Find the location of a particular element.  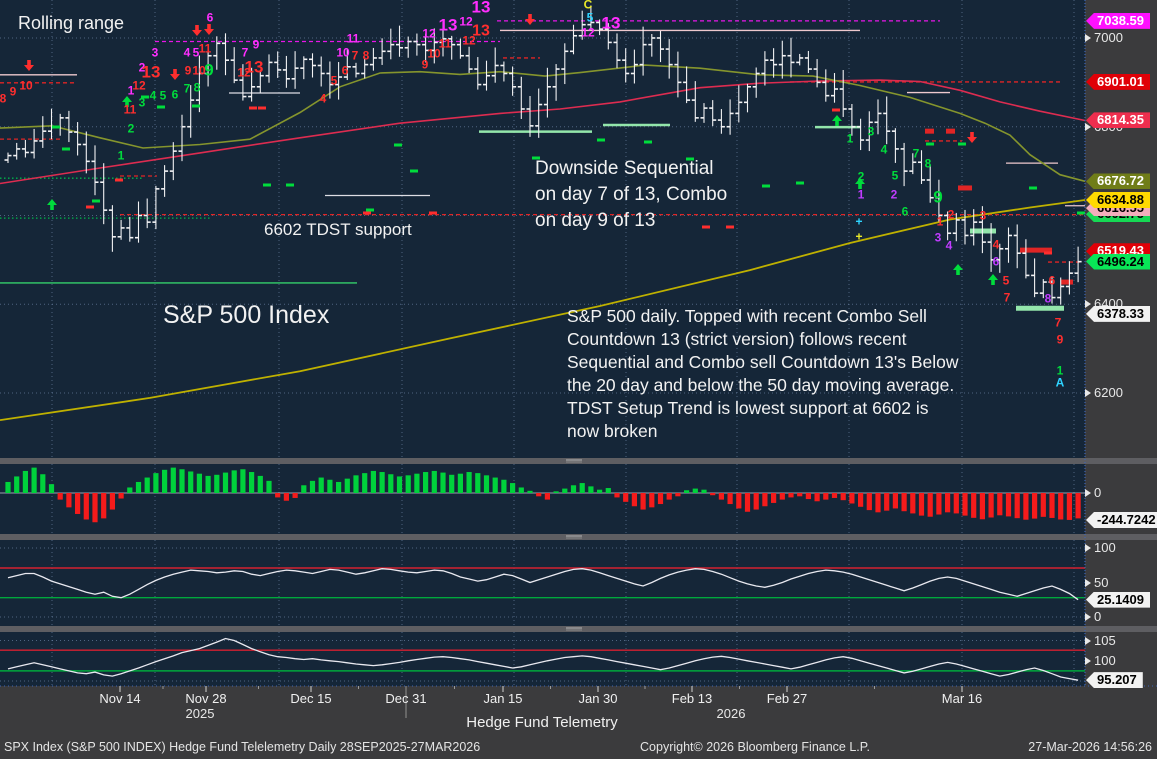

demark-count: 5 is located at coordinates (334, 81).